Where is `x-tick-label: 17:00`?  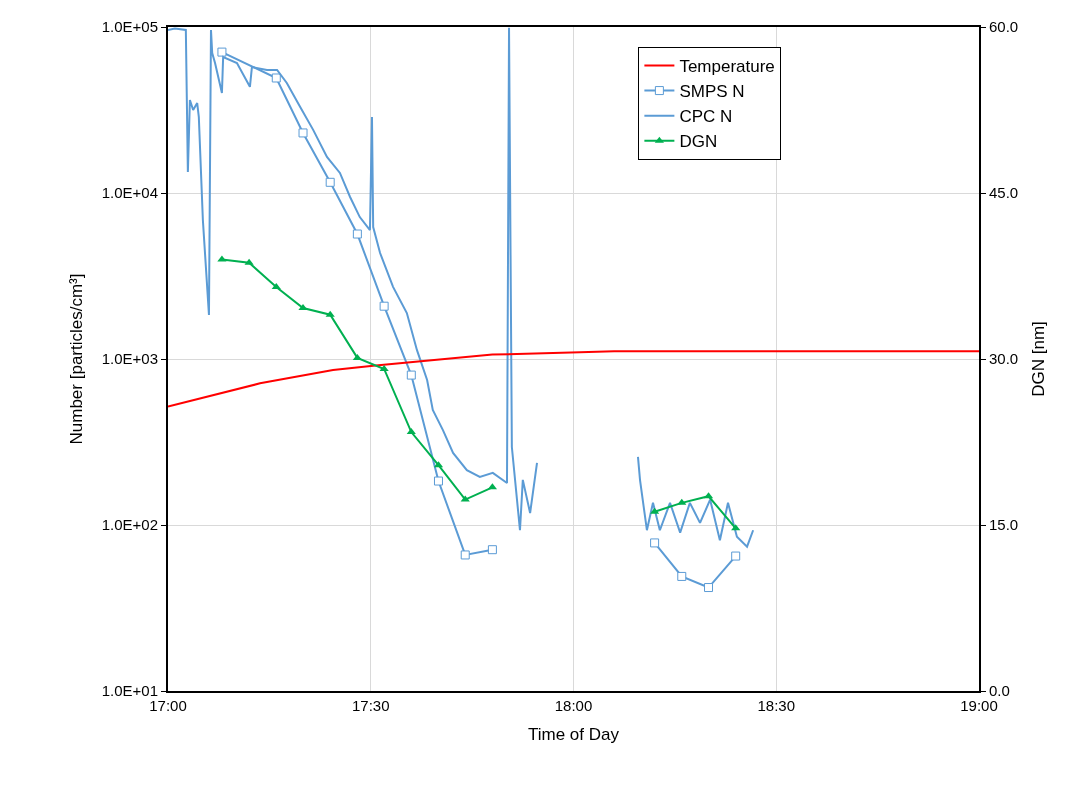
x-tick-label: 17:00 is located at coordinates (168, 705).